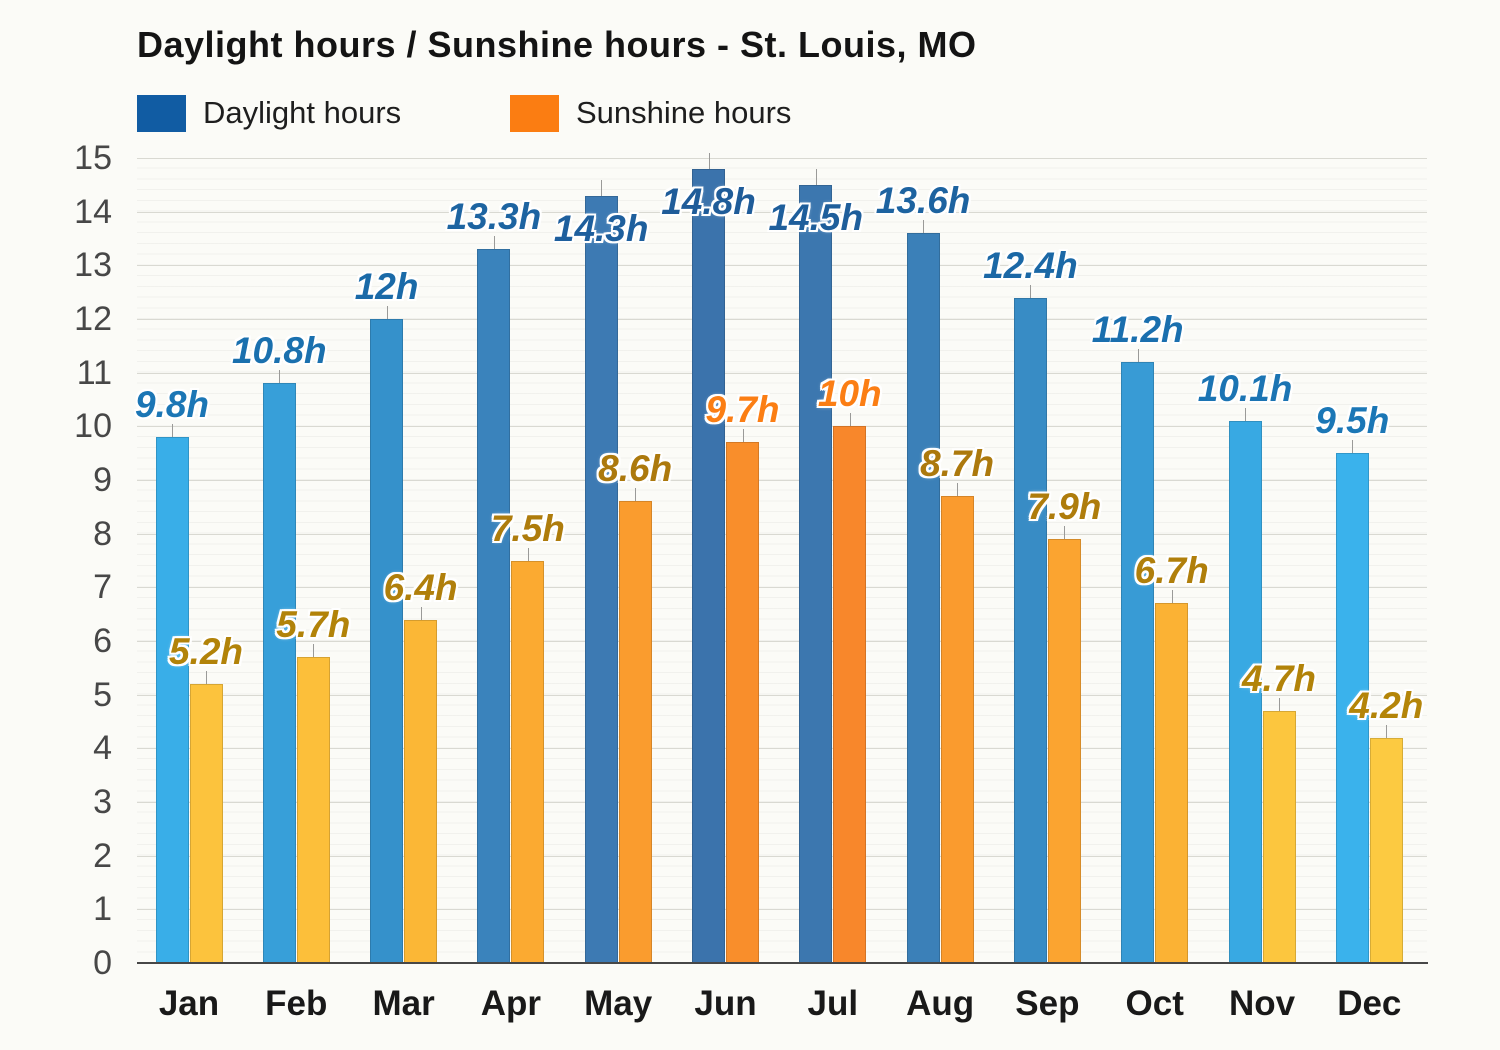  What do you see at coordinates (172, 700) in the screenshot?
I see `bar-daylight-jan` at bounding box center [172, 700].